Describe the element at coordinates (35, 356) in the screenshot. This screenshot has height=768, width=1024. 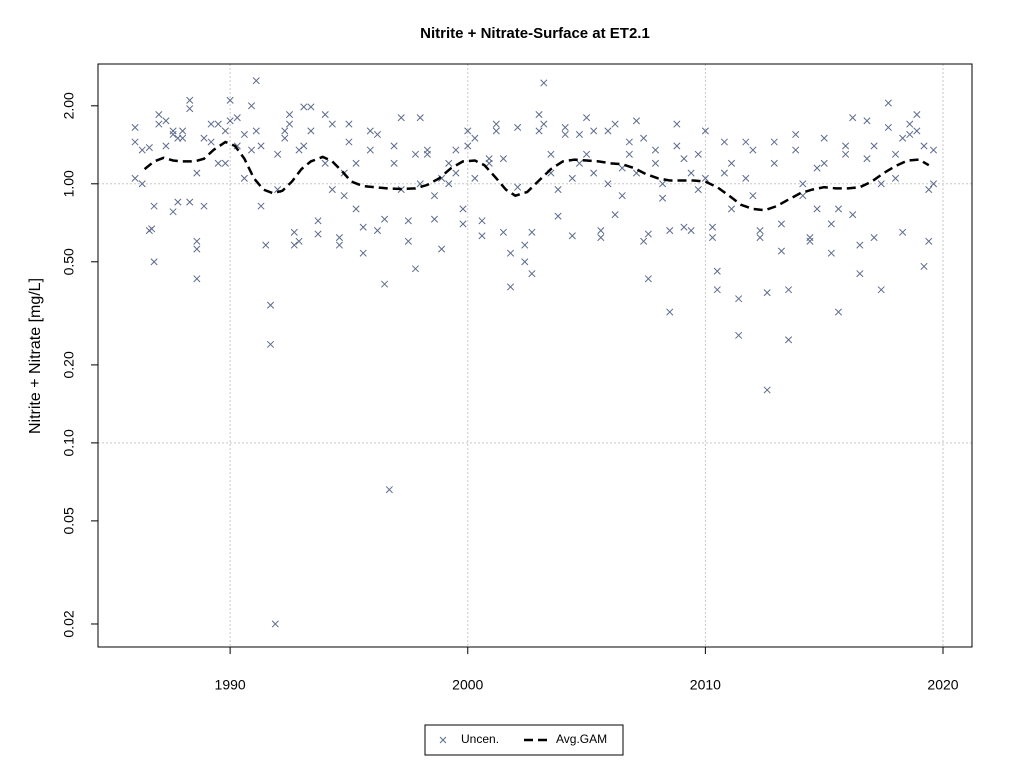
I see `y-axis-label: Nitrite + Nitrate [mg/L]` at that location.